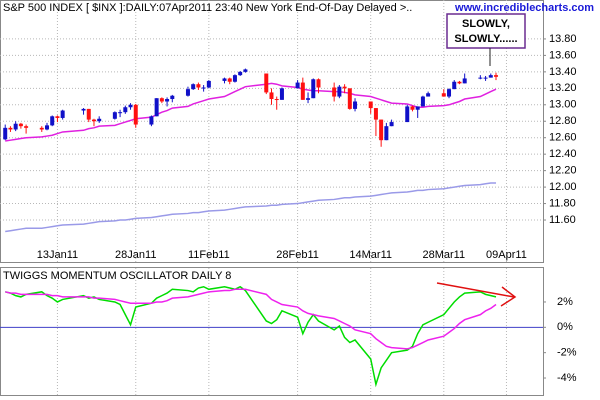  Describe the element at coordinates (251, 207) in the screenshot. I see `moving-average` at that location.